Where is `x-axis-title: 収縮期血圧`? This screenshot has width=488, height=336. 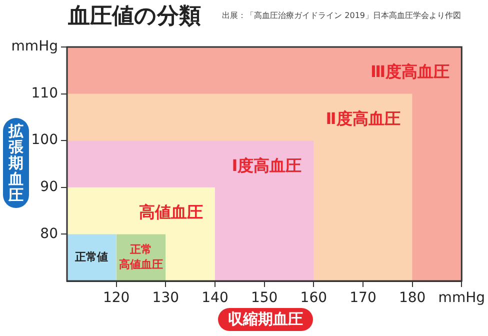
x-axis-title: 収縮期血圧 is located at coordinates (265, 319).